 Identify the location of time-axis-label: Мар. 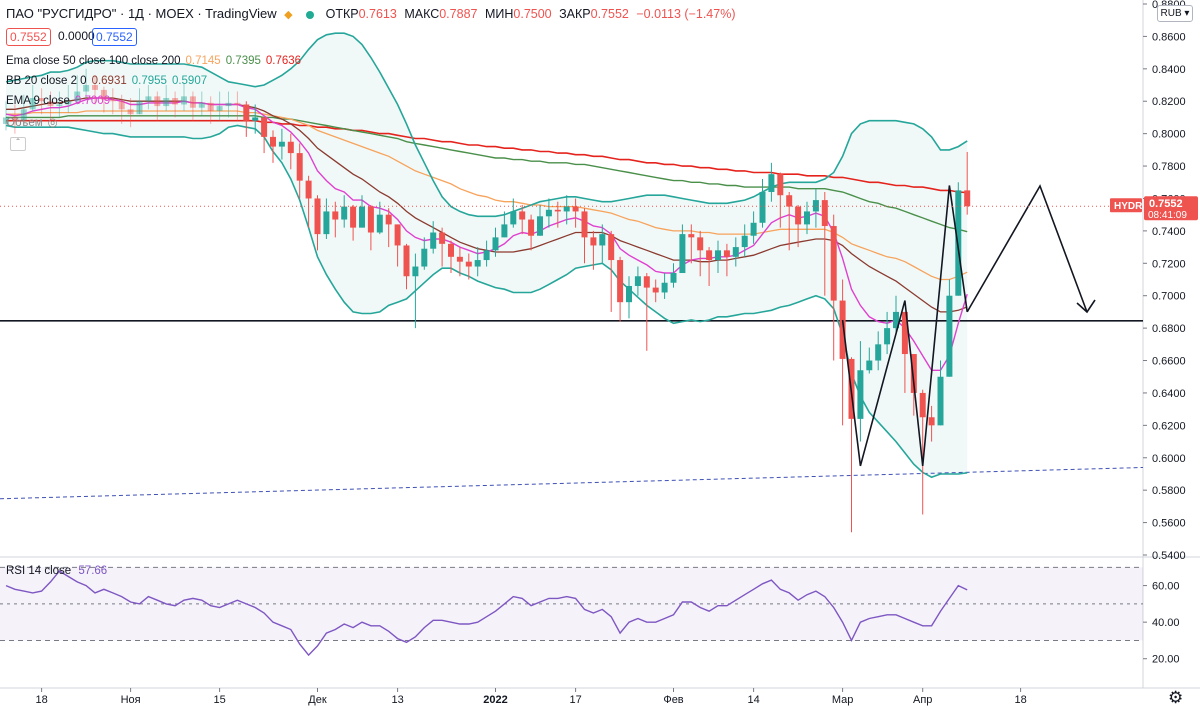
(843, 700).